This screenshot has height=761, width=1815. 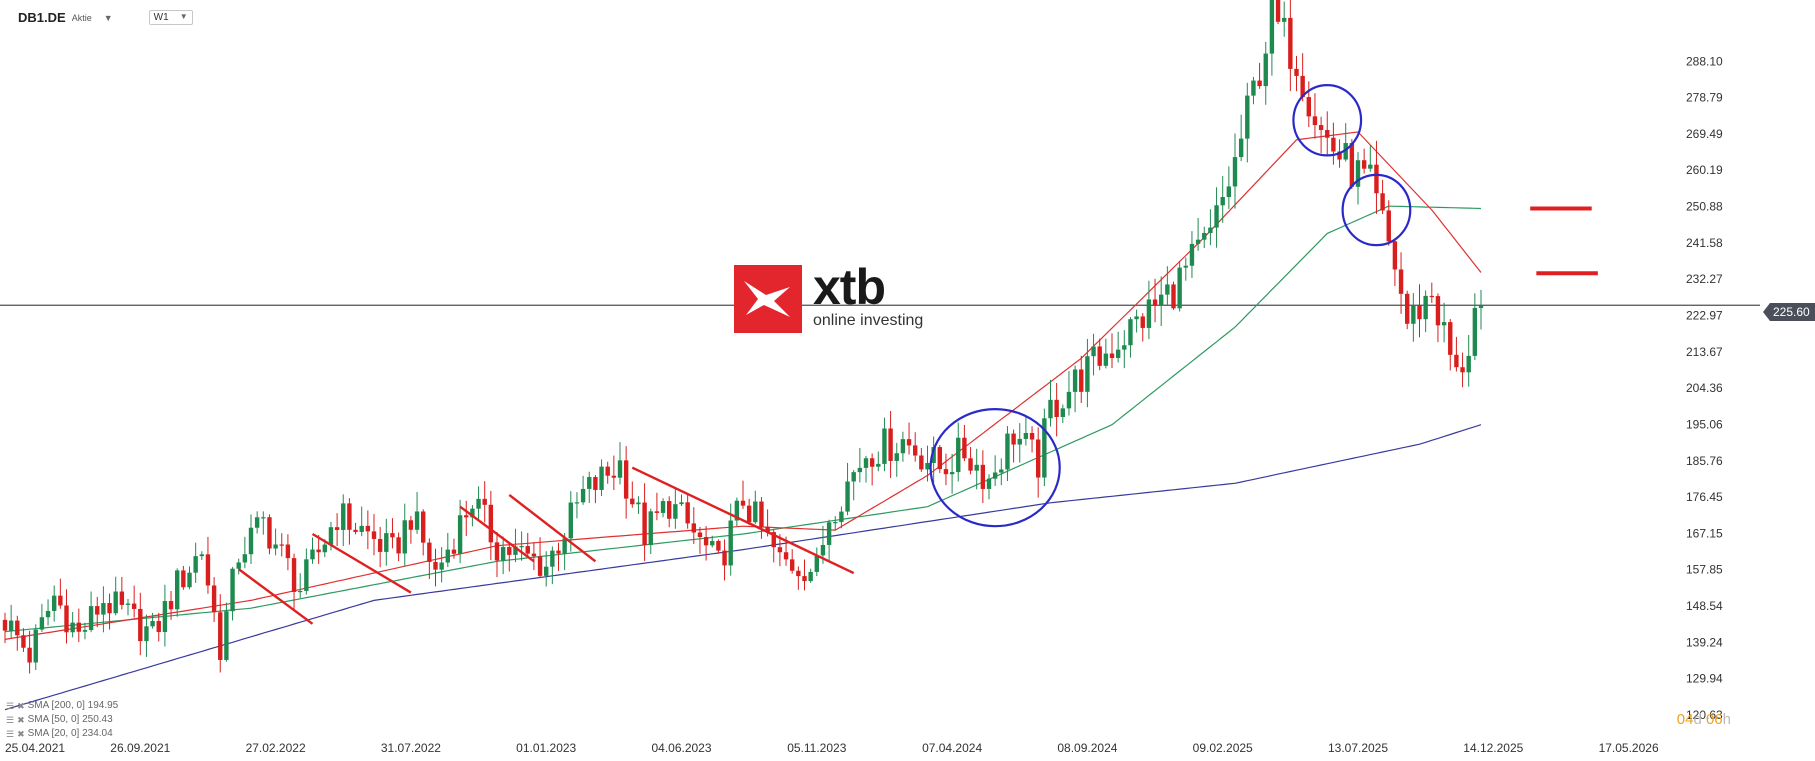 I want to click on symbol-name: DB1.DE, so click(x=42, y=17).